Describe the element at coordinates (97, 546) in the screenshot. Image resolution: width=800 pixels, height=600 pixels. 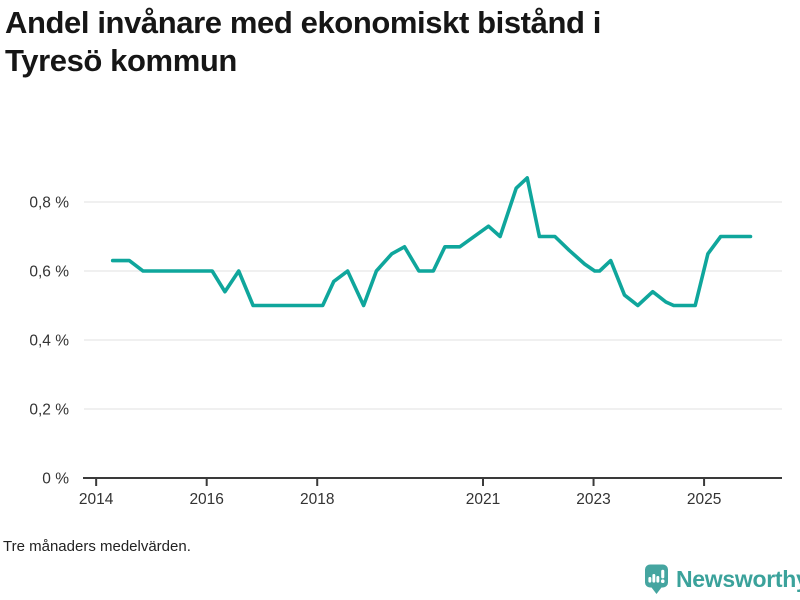
I see `chart-footnote: Tre månaders medelvärden.` at that location.